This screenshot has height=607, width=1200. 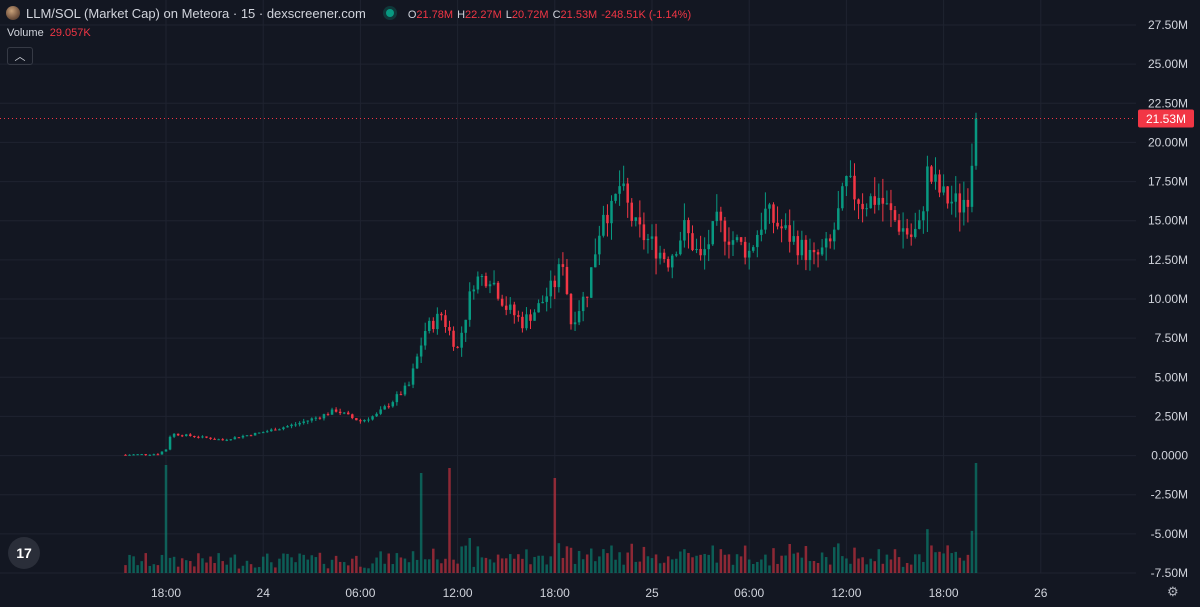 I want to click on collapse-legend-button: ︿, so click(x=20, y=56).